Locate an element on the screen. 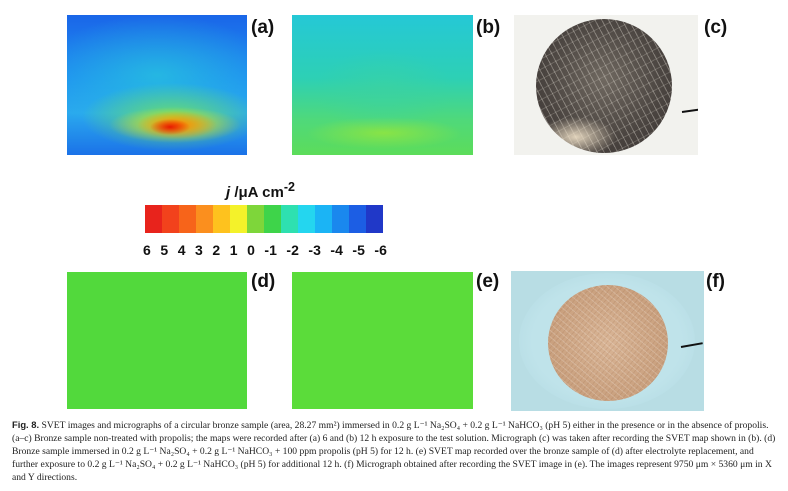 This screenshot has height=491, width=788. colorbar-tick-label: 3 is located at coordinates (199, 250).